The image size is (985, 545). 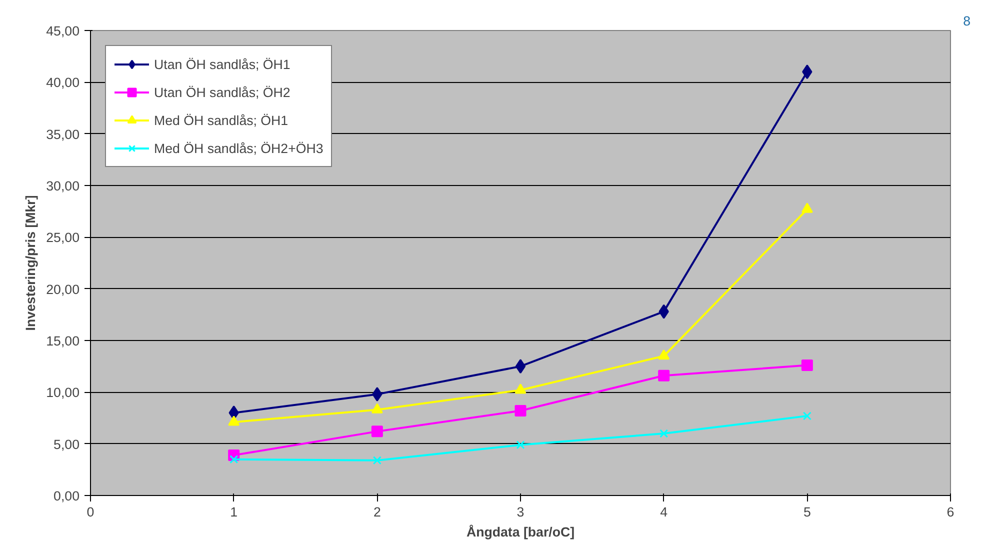 I want to click on y-tick-label: 5,00, so click(x=67, y=444).